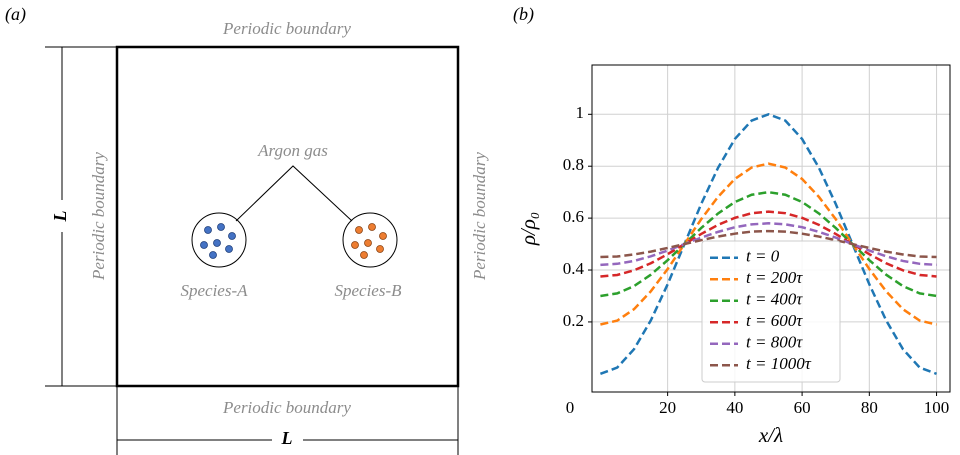 Image resolution: width=960 pixels, height=455 pixels. I want to click on legend-label: t = 600τ, so click(774, 320).